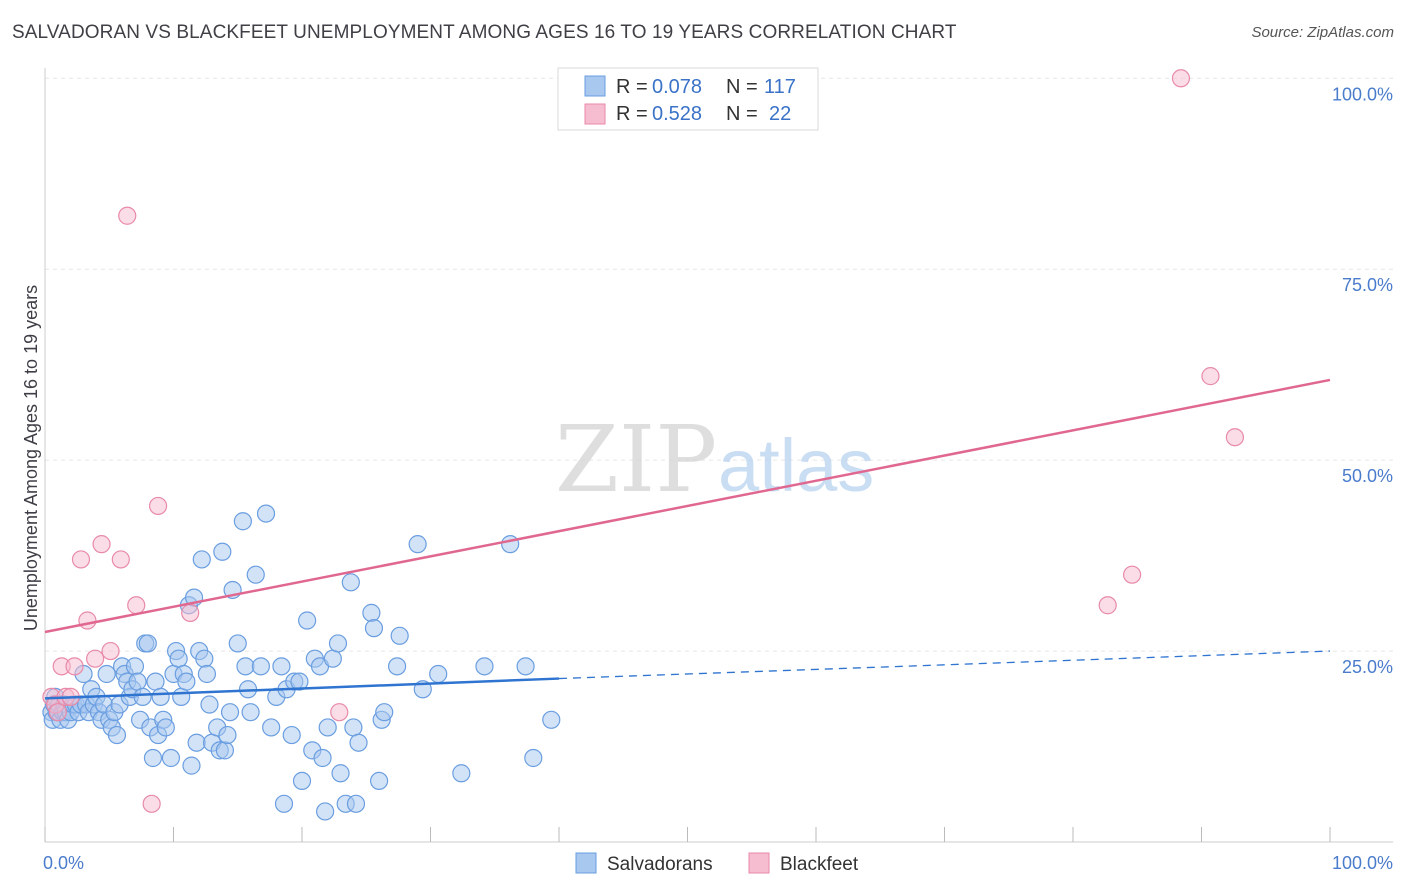  Describe the element at coordinates (636, 459) in the screenshot. I see `watermark-zip: ZIP` at that location.